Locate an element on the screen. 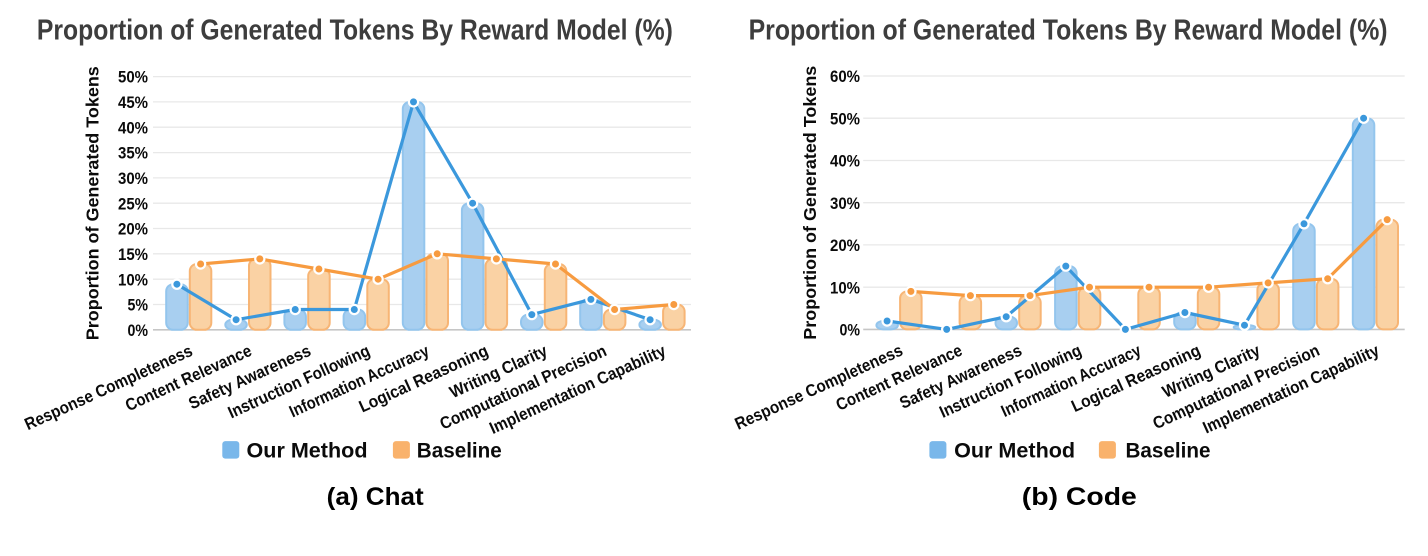 The width and height of the screenshot is (1428, 556). svg-text: 25% is located at coordinates (133, 203).